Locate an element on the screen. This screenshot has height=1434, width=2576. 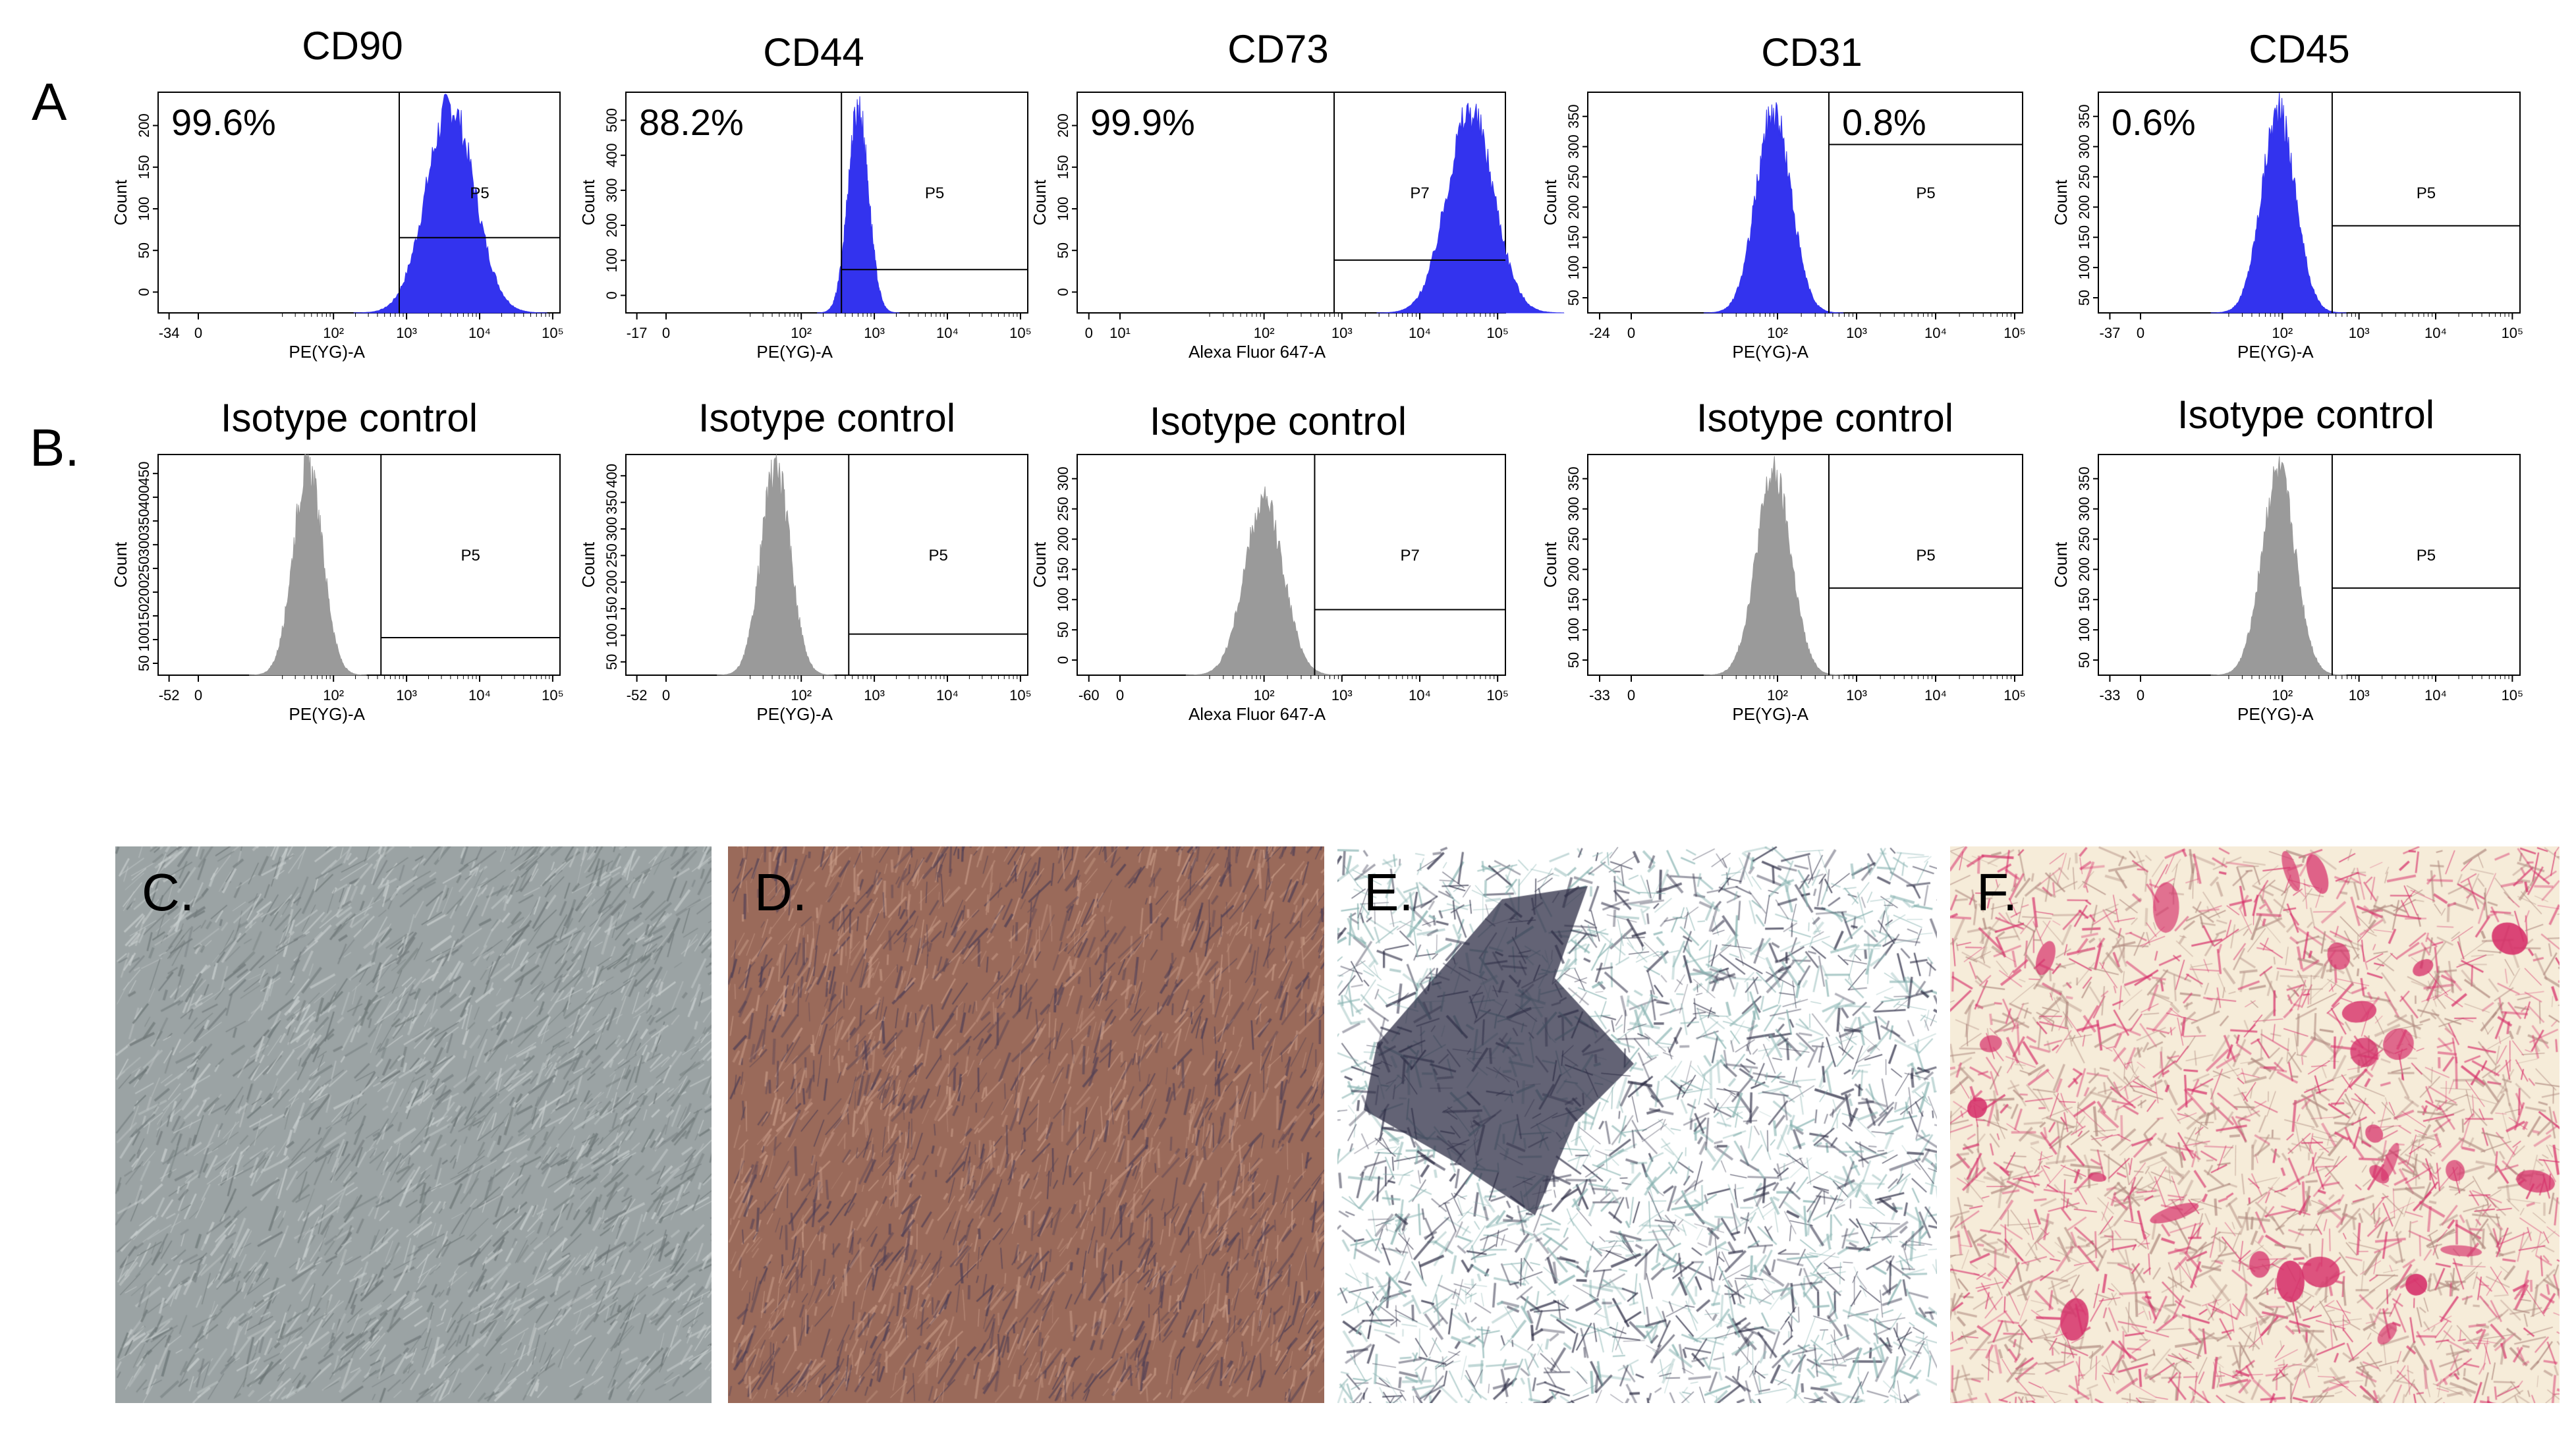
y-tick-label: 50 is located at coordinates (1063, 630).